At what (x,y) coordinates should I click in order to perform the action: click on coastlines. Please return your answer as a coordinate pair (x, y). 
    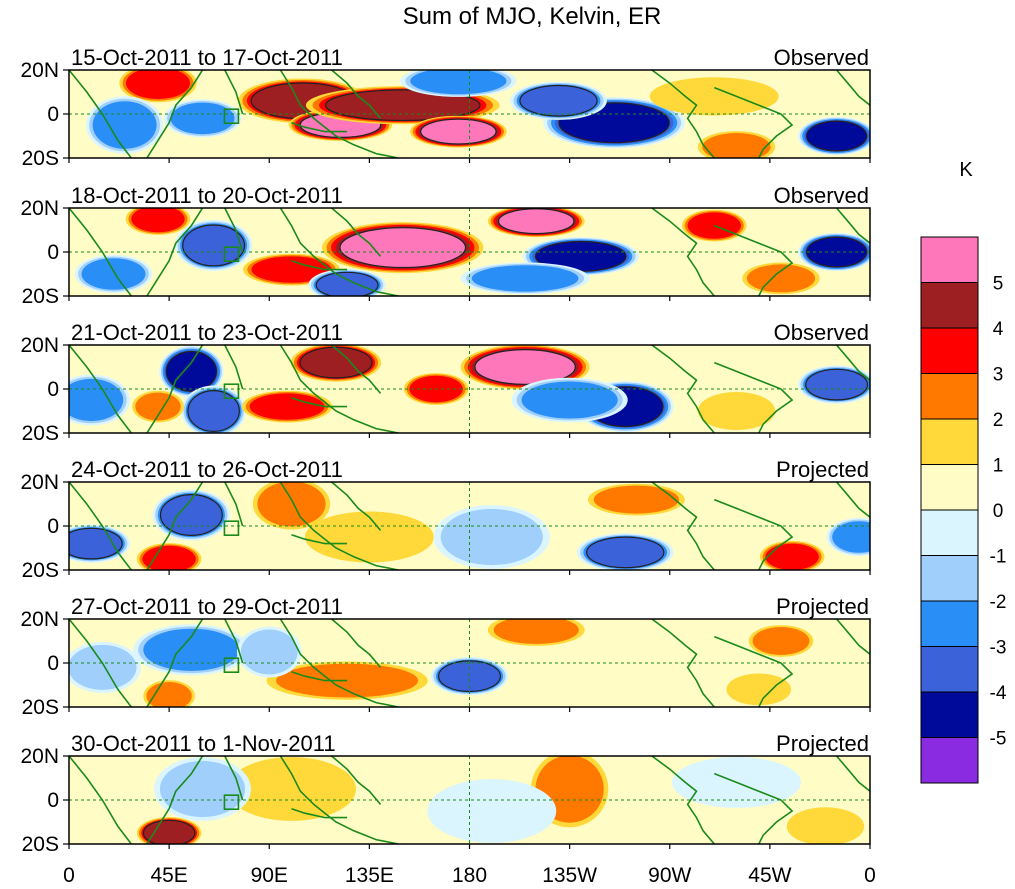
    Looking at the image, I should click on (469, 663).